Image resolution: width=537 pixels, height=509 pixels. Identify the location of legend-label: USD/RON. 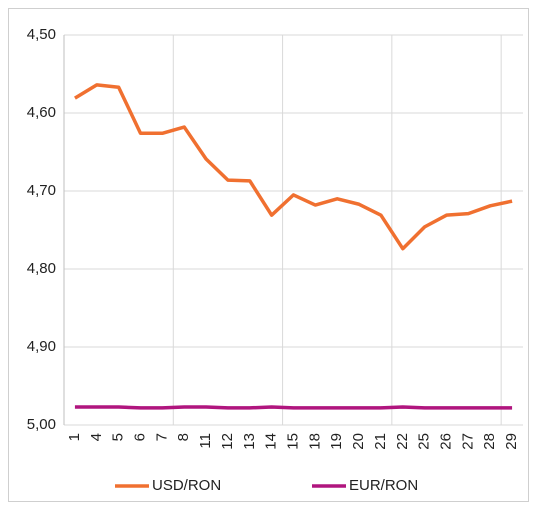
(186, 485).